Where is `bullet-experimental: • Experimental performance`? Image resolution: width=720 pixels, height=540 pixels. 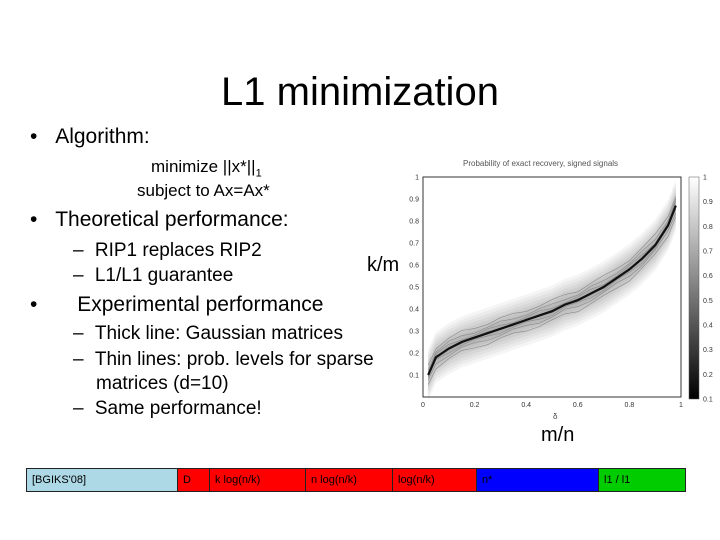
bullet-experimental: • Experimental performance is located at coordinates (176, 305).